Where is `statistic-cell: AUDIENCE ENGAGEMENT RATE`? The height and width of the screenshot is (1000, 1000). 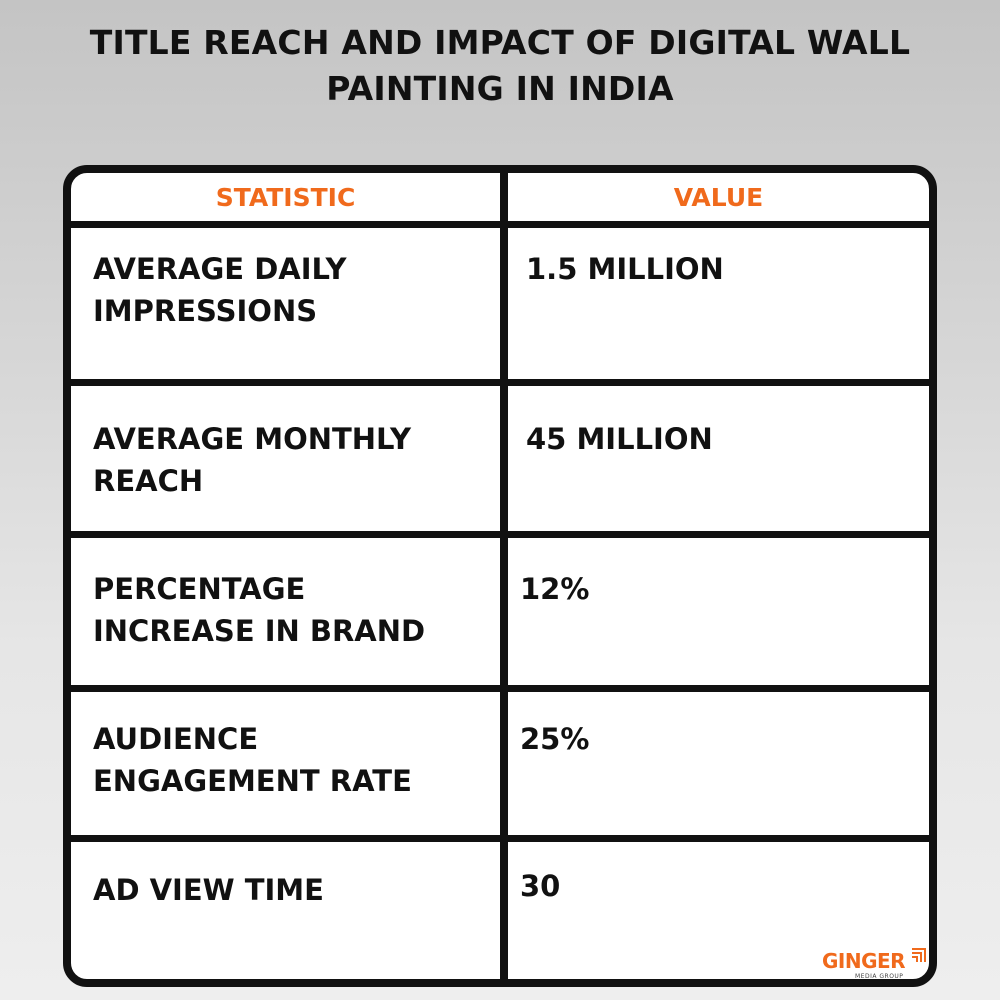 statistic-cell: AUDIENCE ENGAGEMENT RATE is located at coordinates (252, 760).